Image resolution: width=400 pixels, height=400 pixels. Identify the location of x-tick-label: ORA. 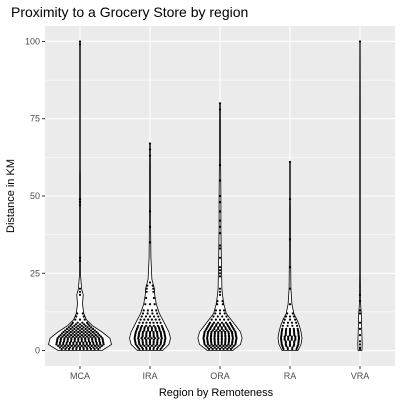
(220, 376).